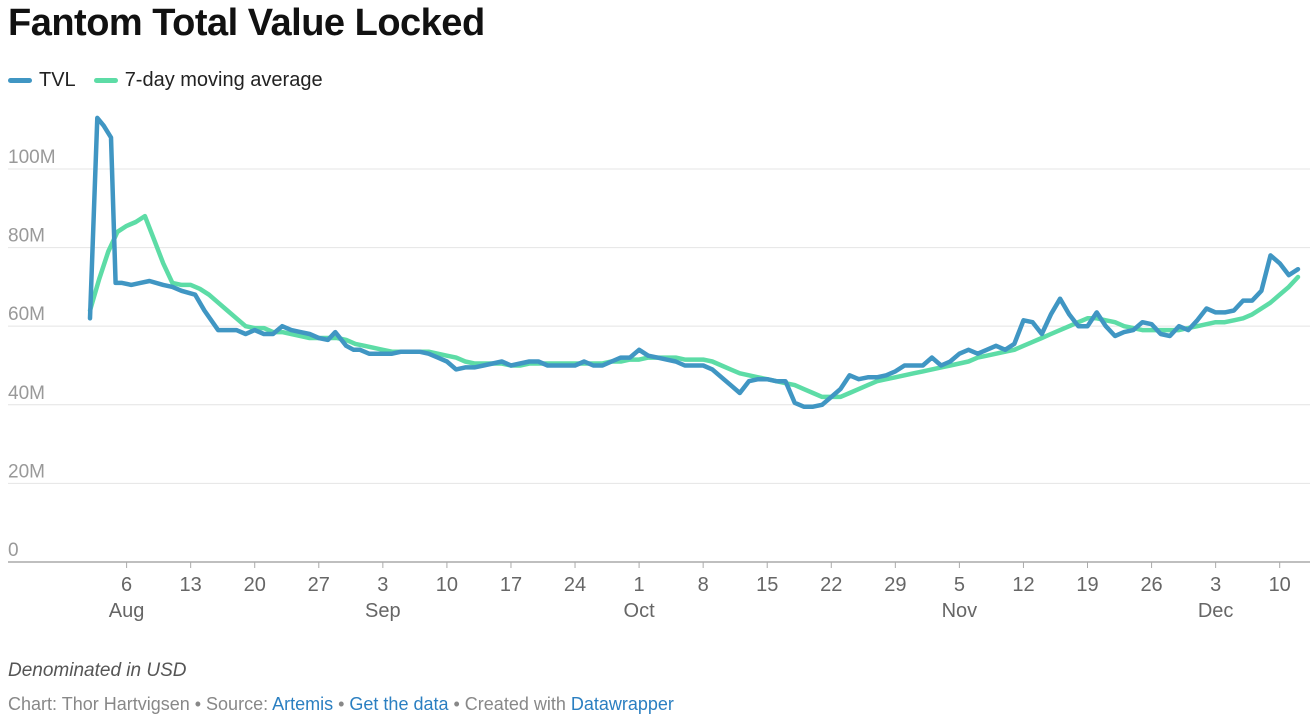  What do you see at coordinates (640, 611) in the screenshot?
I see `x-month-label-8: Oct` at bounding box center [640, 611].